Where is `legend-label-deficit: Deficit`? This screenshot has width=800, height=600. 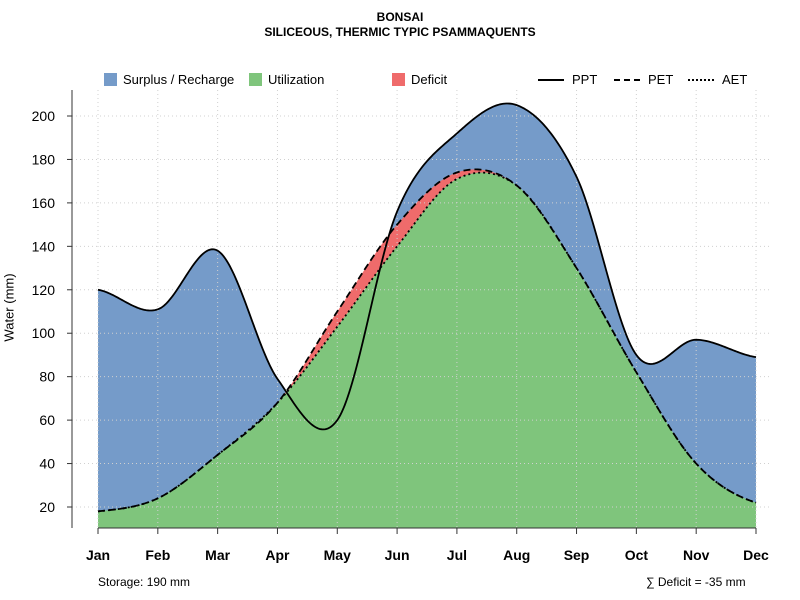
legend-label-deficit: Deficit is located at coordinates (429, 79).